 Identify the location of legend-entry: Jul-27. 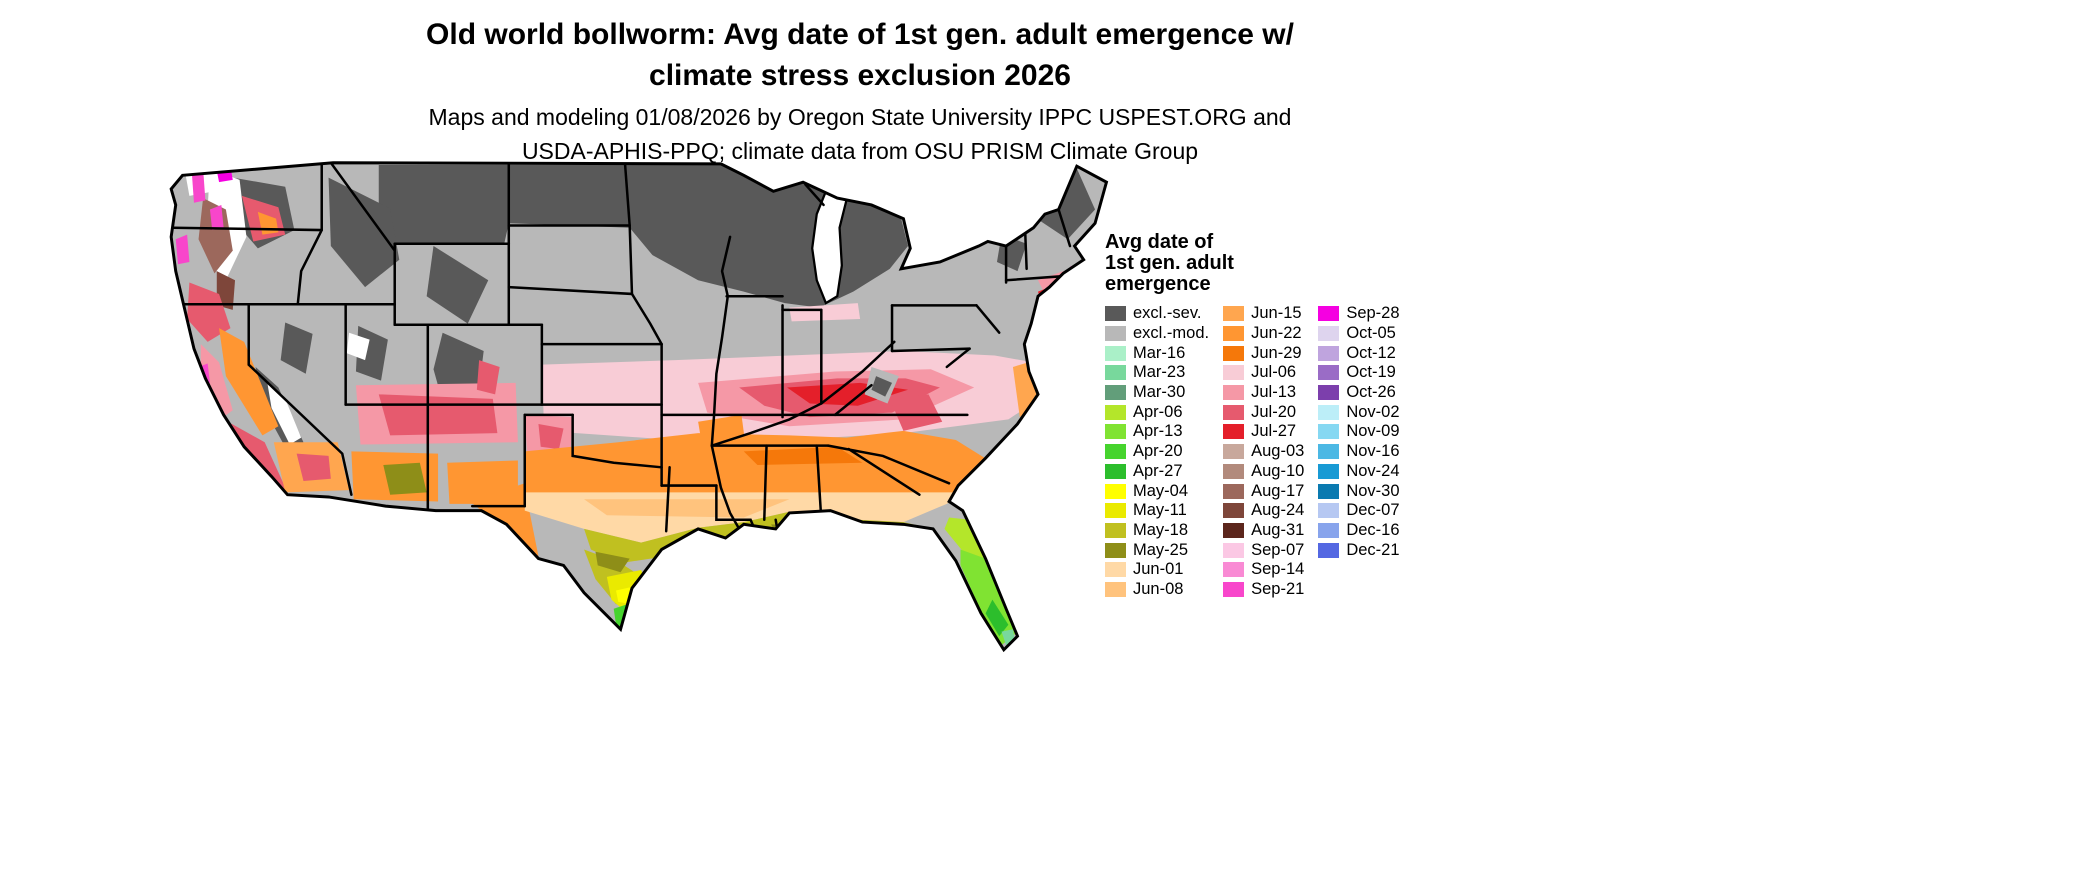
(1263, 432).